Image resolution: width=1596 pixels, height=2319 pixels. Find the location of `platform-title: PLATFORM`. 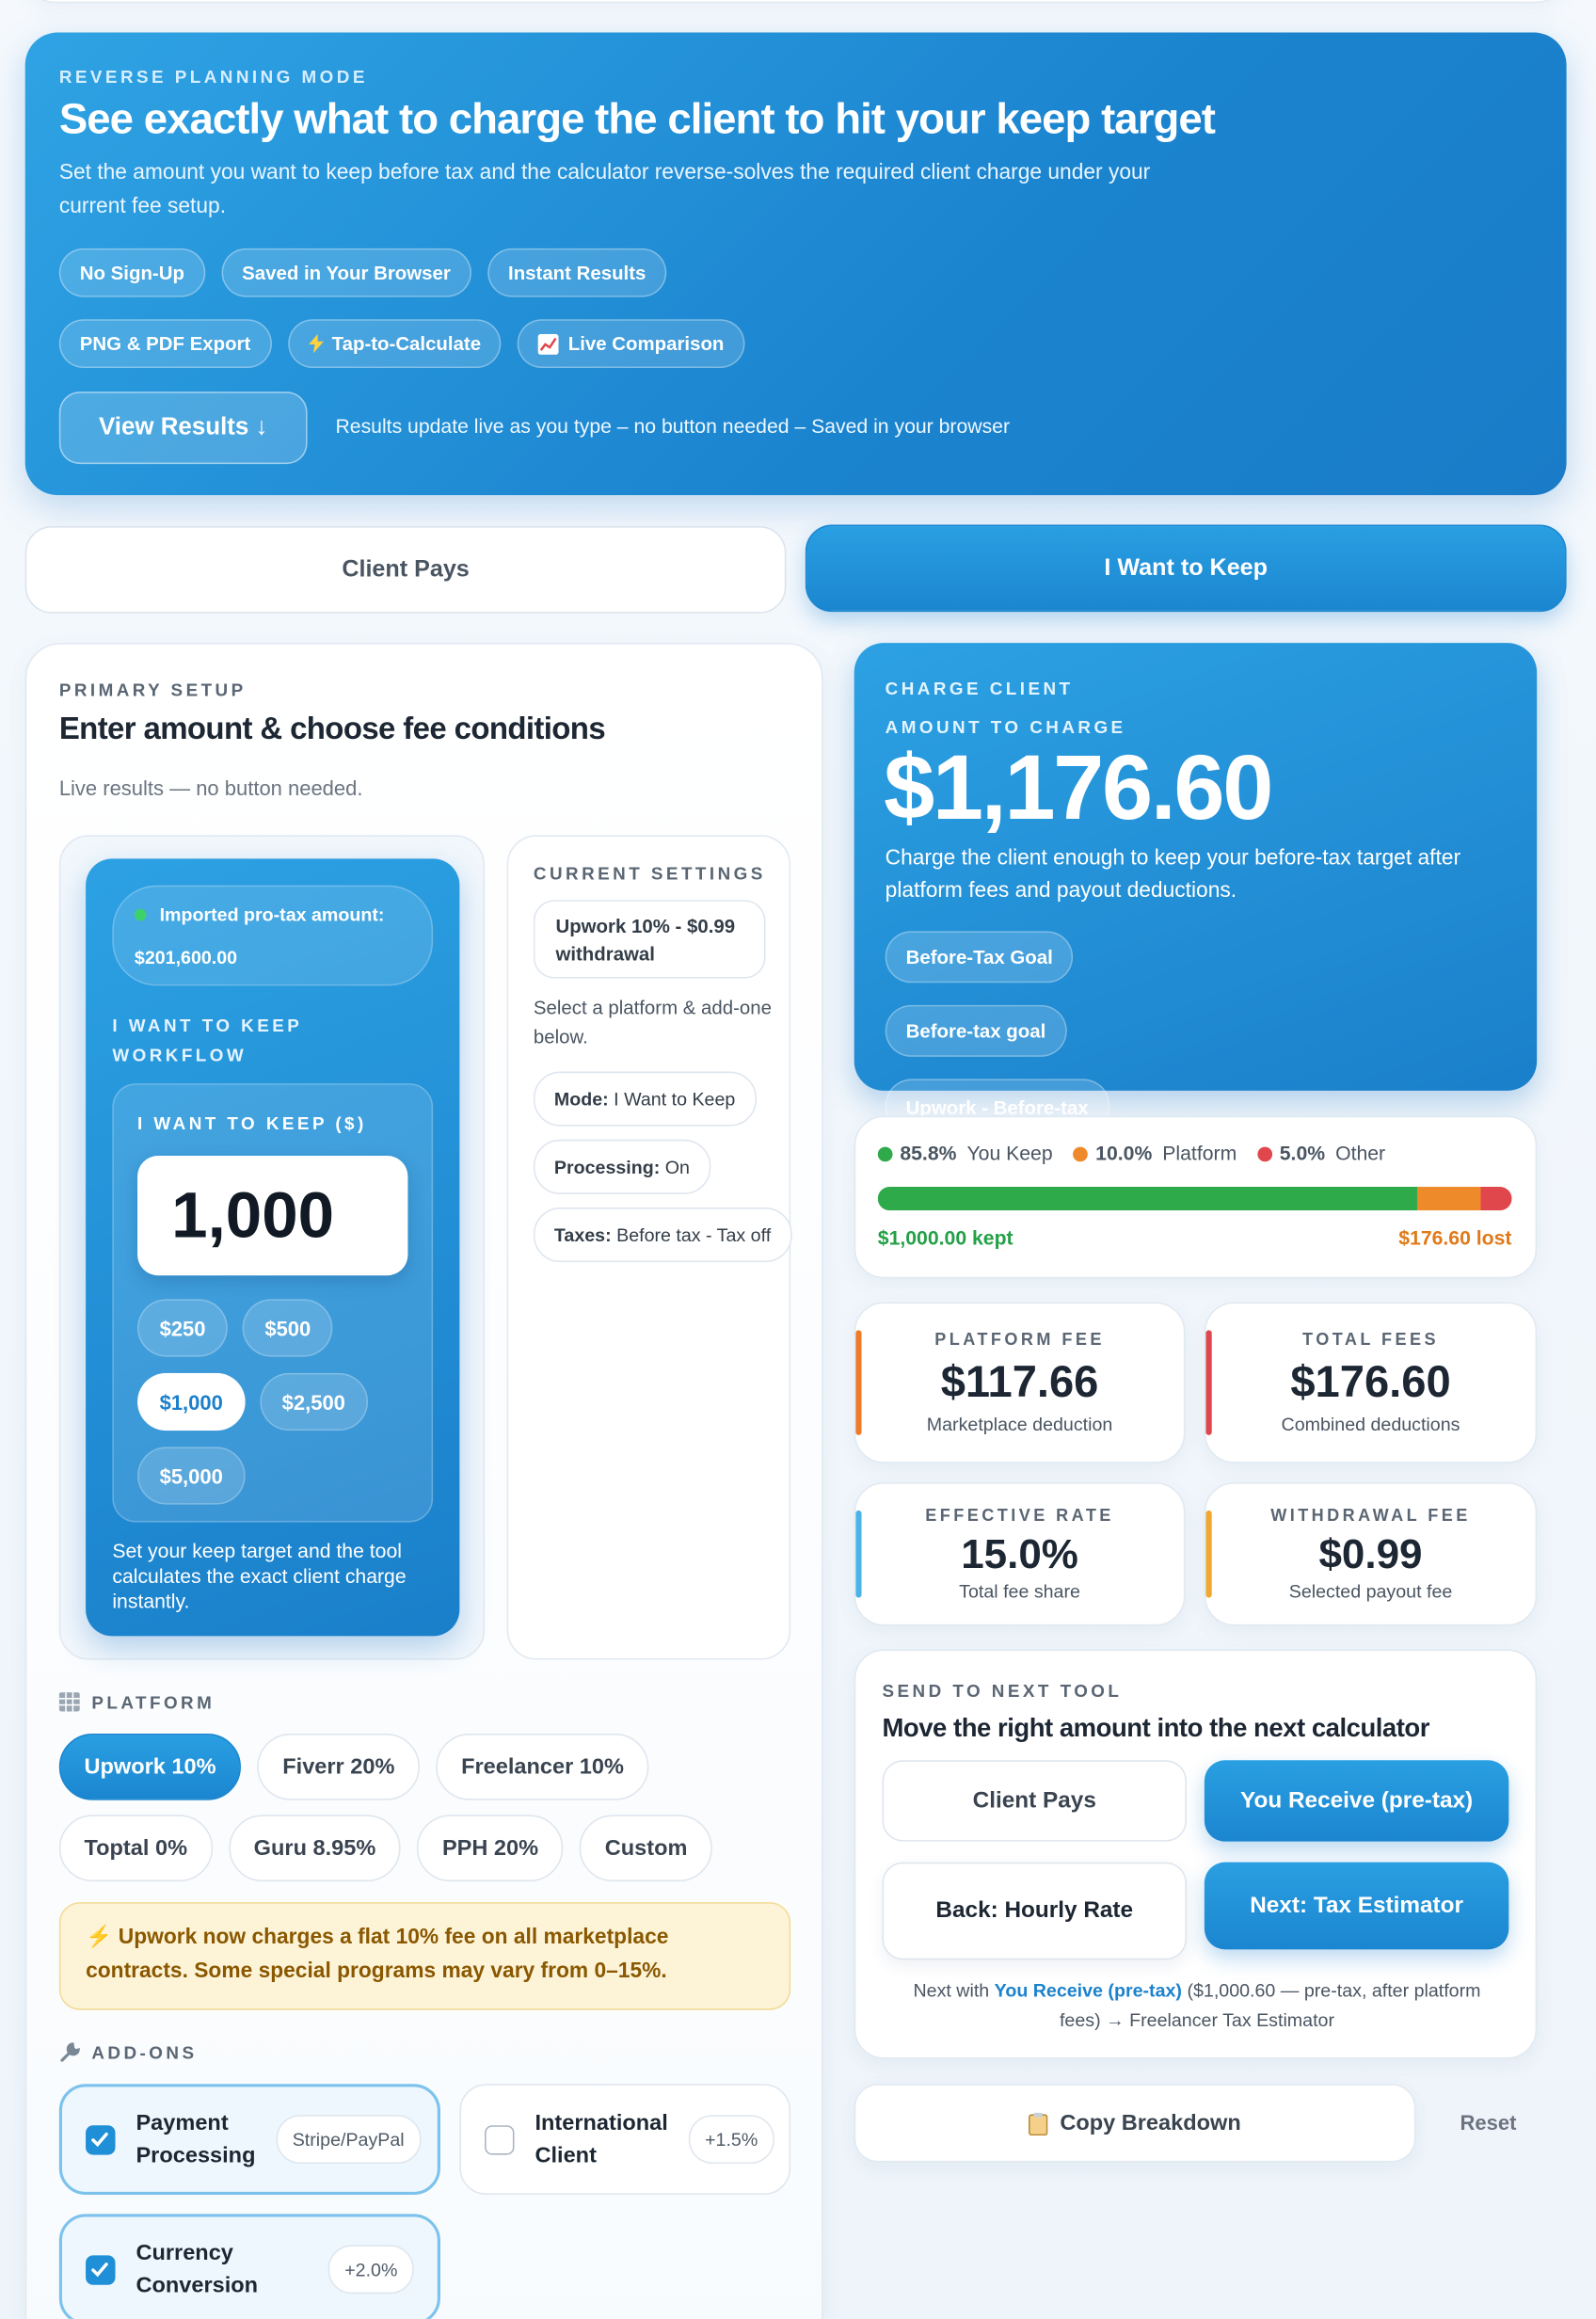

platform-title: PLATFORM is located at coordinates (153, 1703).